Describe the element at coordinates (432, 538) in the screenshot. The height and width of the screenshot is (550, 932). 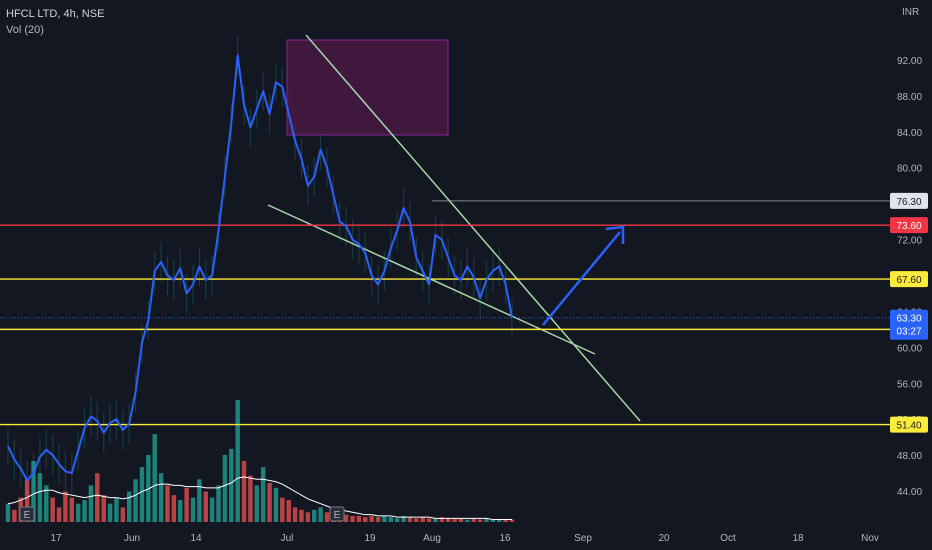
I see `x-tick-label: Aug` at that location.